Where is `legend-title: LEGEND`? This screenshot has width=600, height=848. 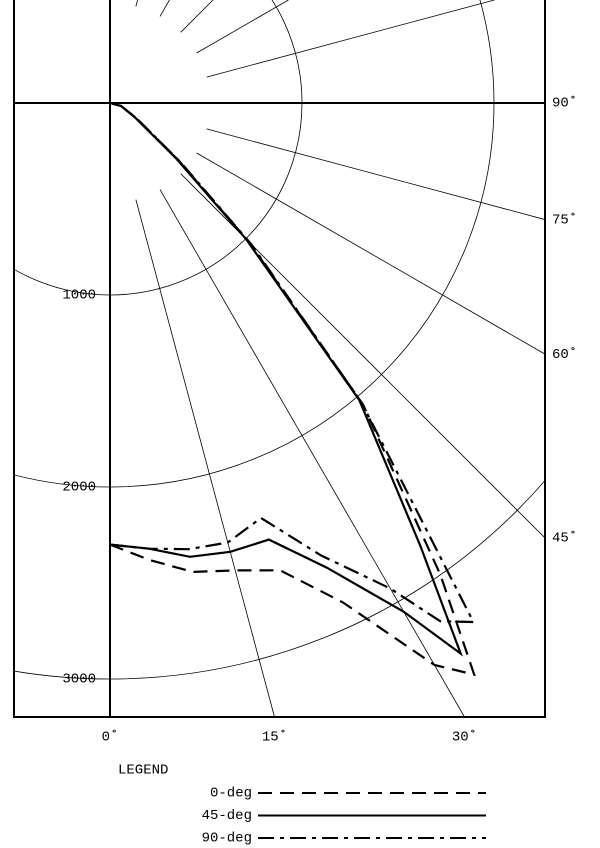 legend-title: LEGEND is located at coordinates (143, 771).